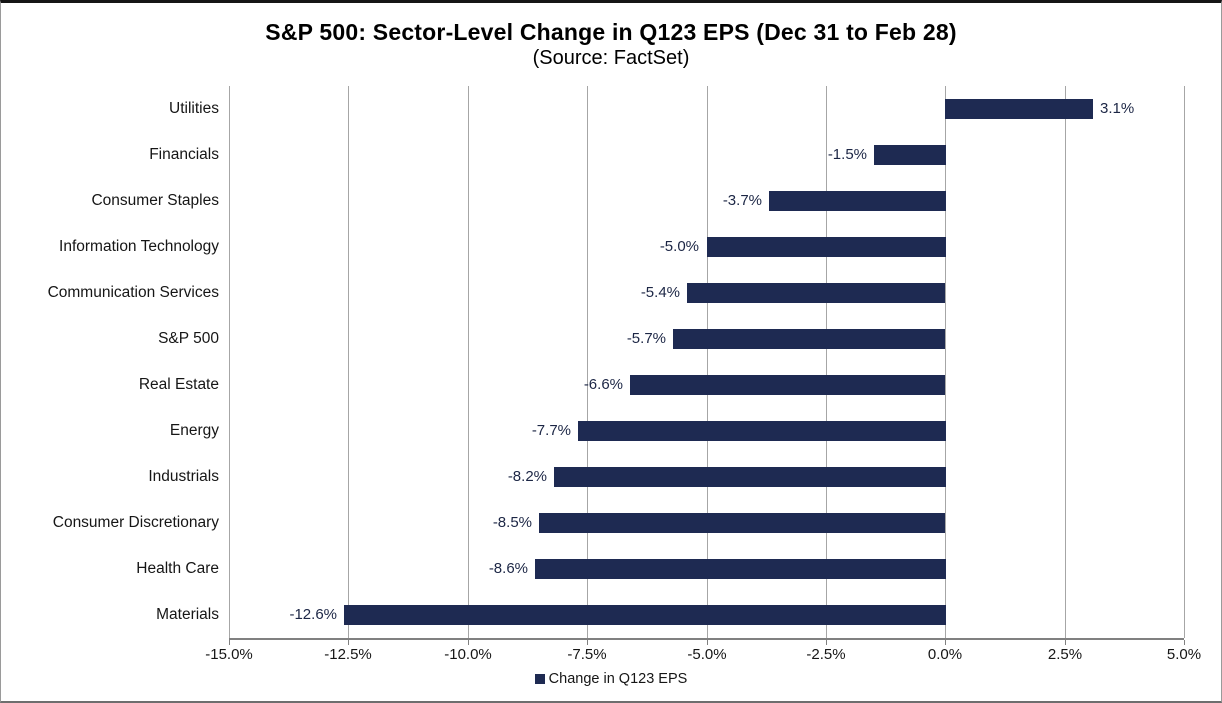  What do you see at coordinates (750, 477) in the screenshot?
I see `bar-industrials` at bounding box center [750, 477].